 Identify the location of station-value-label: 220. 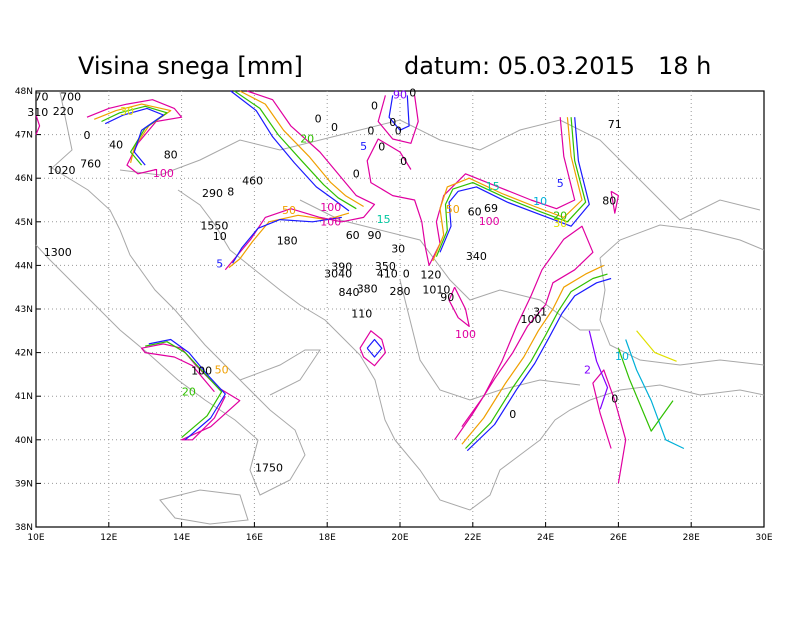
(63, 111).